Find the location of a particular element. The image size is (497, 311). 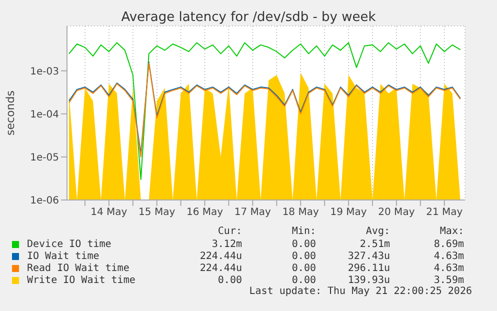

x-tick-label: 17 May is located at coordinates (253, 212).